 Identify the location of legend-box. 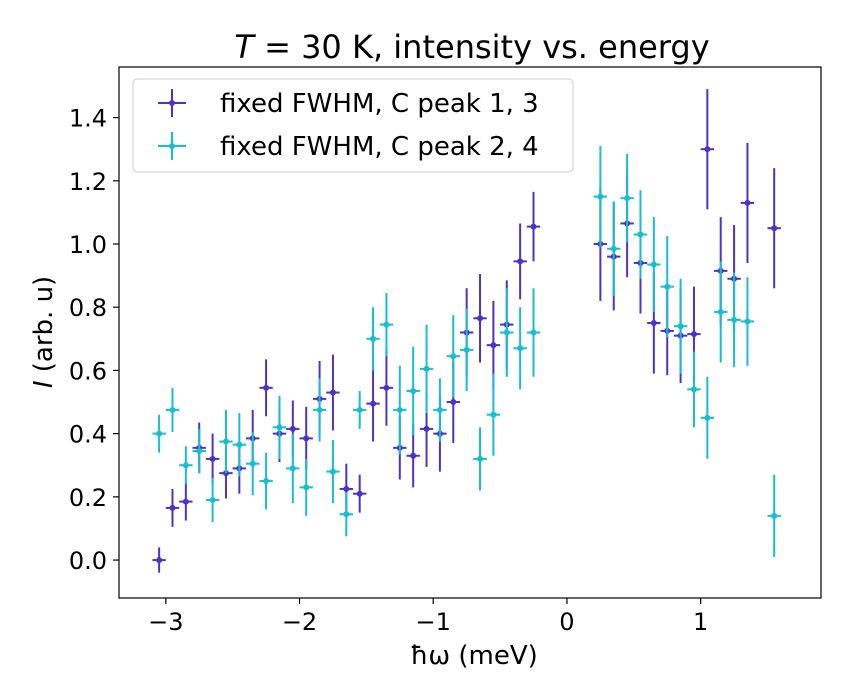
(353, 125).